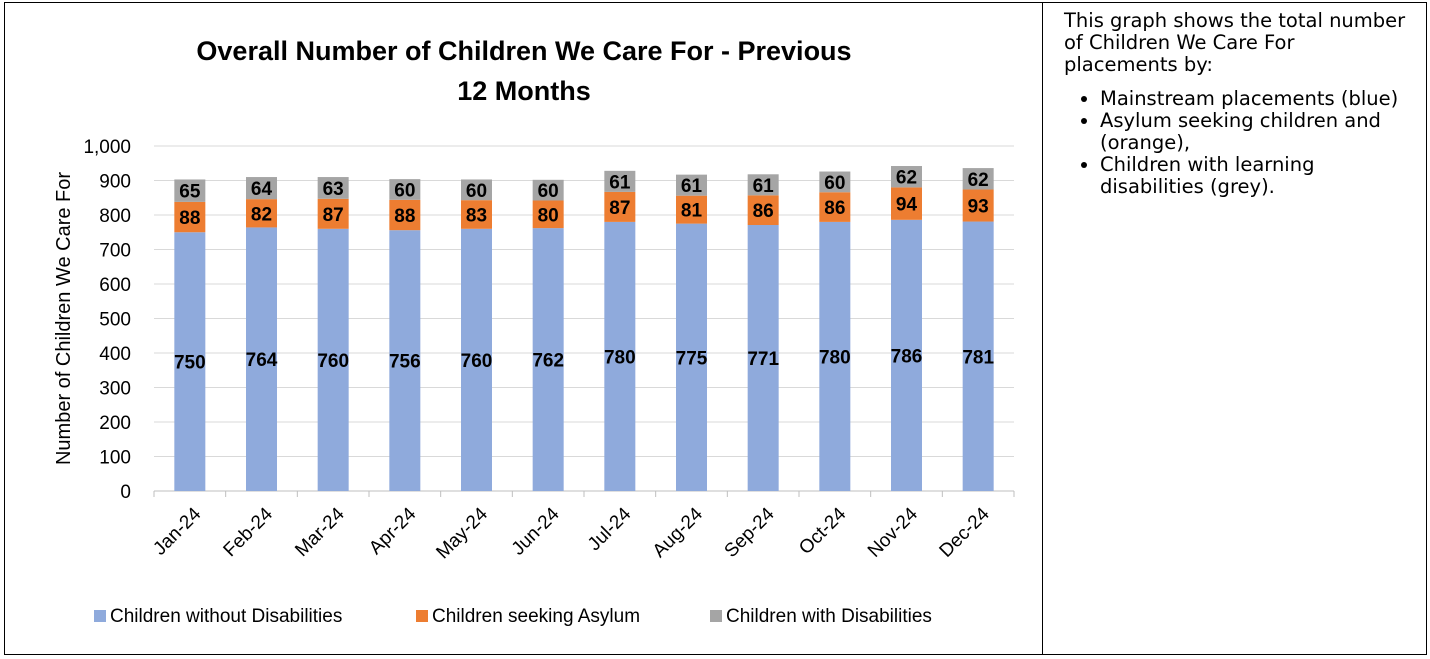 The width and height of the screenshot is (1430, 659). What do you see at coordinates (249, 532) in the screenshot?
I see `x-tick-label: Feb-24` at bounding box center [249, 532].